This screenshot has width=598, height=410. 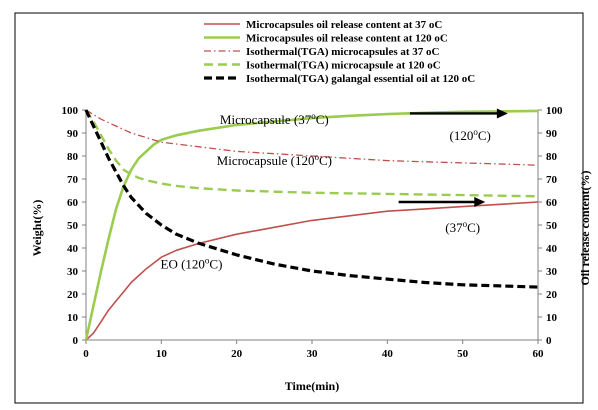 I want to click on y-tick-label: 20, so click(x=73, y=295).